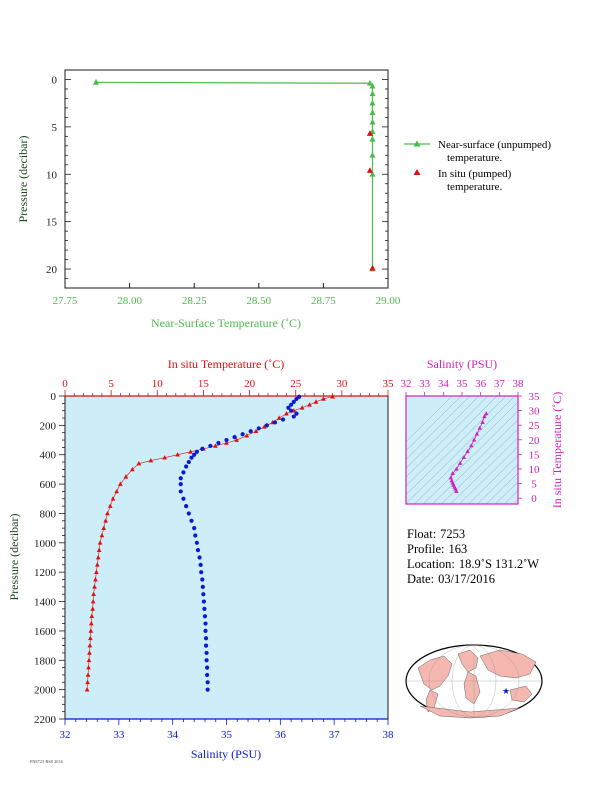  What do you see at coordinates (54, 397) in the screenshot?
I see `pressure-tick-label: 0` at bounding box center [54, 397].